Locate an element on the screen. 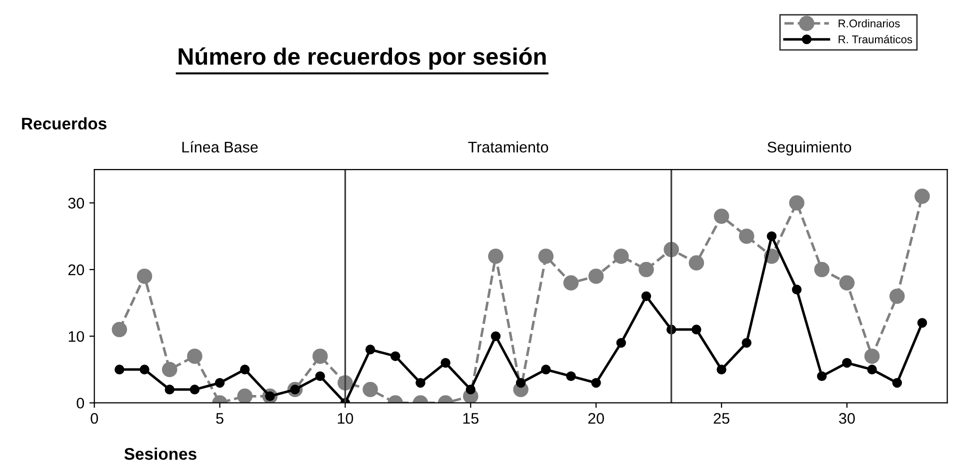 The height and width of the screenshot is (462, 953). y-tick-label: 10 is located at coordinates (76, 336).